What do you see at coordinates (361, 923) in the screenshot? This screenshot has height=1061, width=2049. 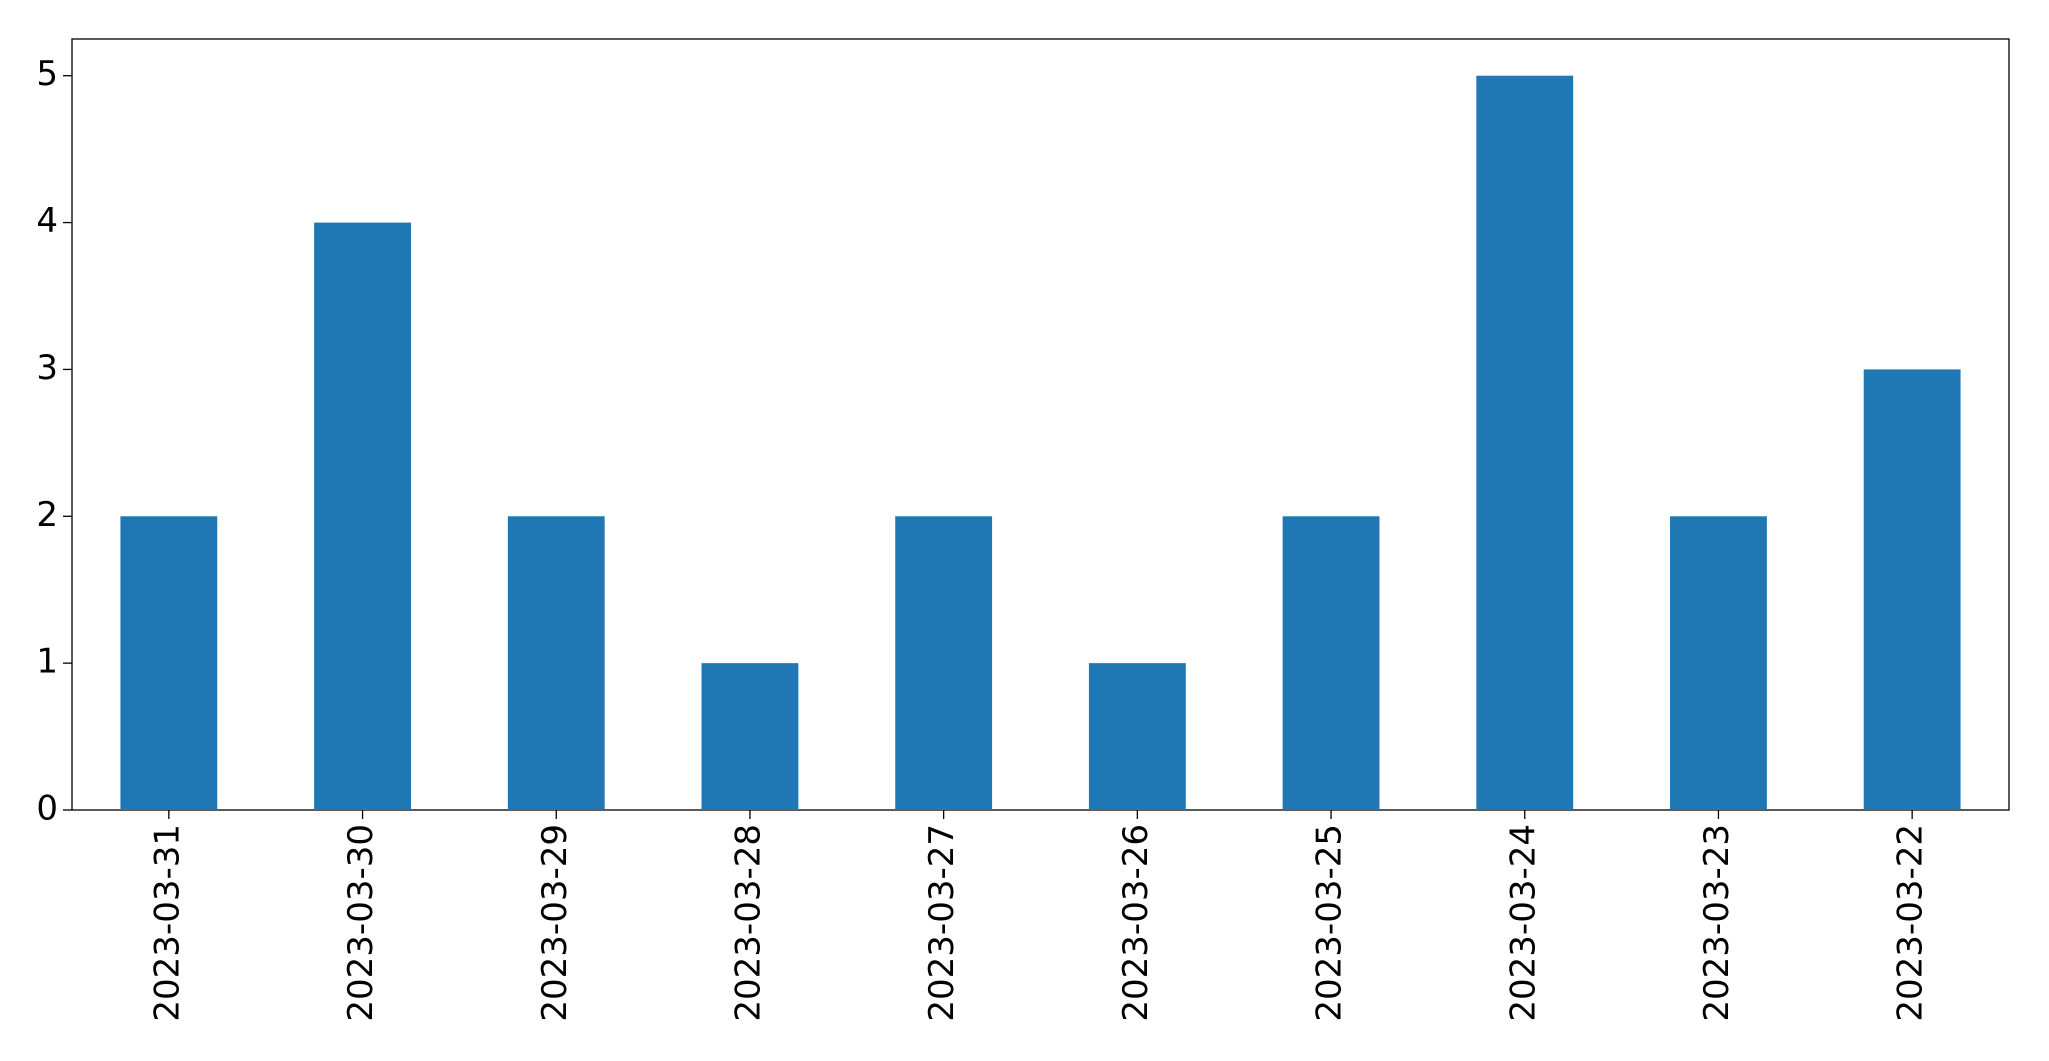 I see `x-tick-label: 2023-03-30` at bounding box center [361, 923].